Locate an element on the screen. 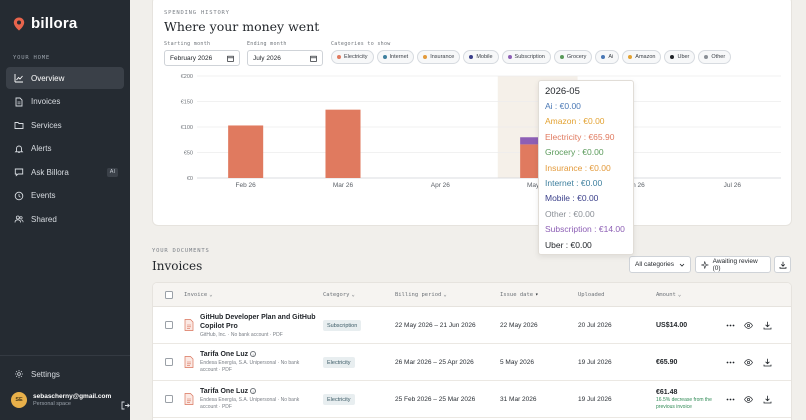 The image size is (806, 420). sidebar-item-shared: Shared is located at coordinates (65, 219).